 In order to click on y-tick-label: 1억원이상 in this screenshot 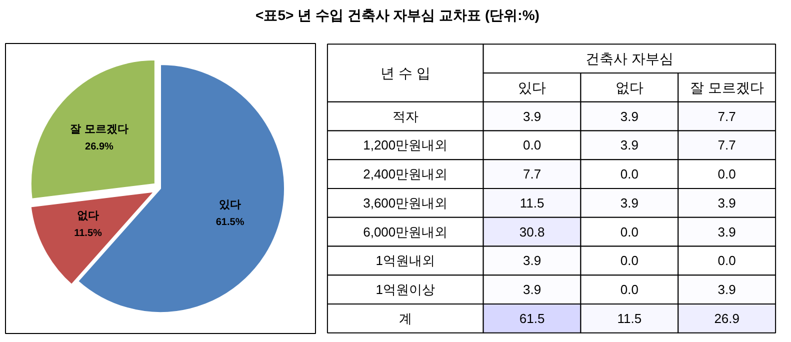, I will do `click(405, 290)`.